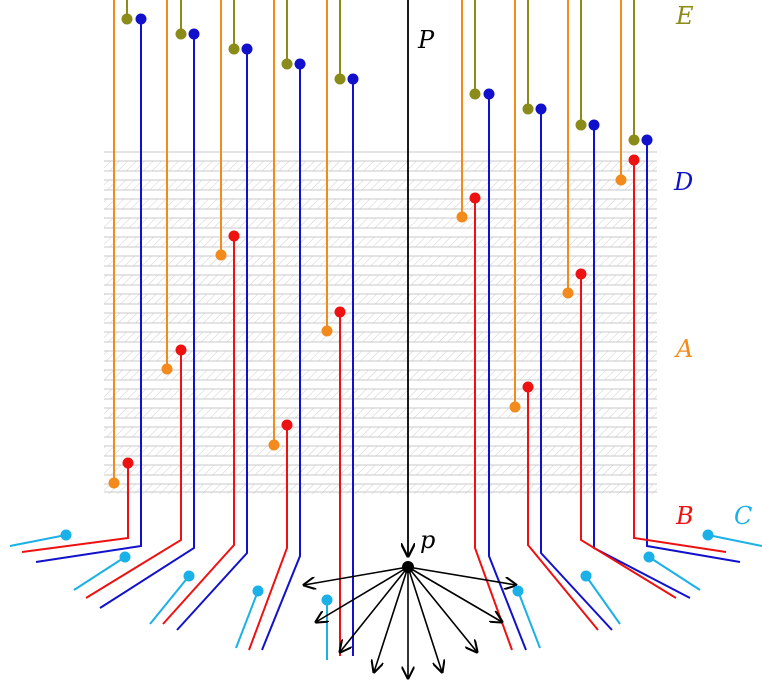 The width and height of the screenshot is (762, 682). What do you see at coordinates (684, 516) in the screenshot?
I see `label-B: B` at bounding box center [684, 516].